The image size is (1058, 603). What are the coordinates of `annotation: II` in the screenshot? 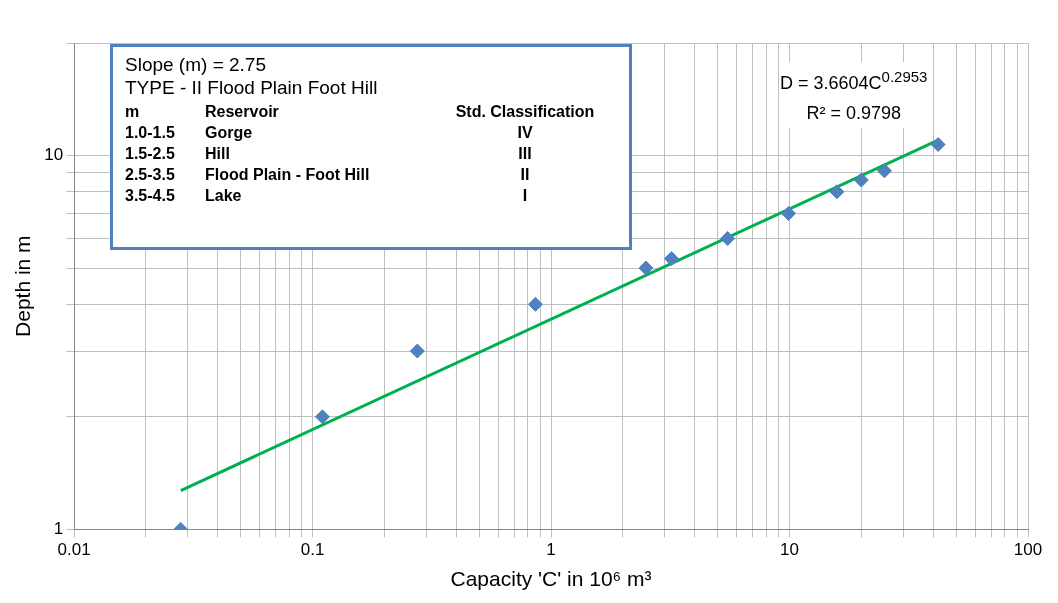 It's located at (525, 175).